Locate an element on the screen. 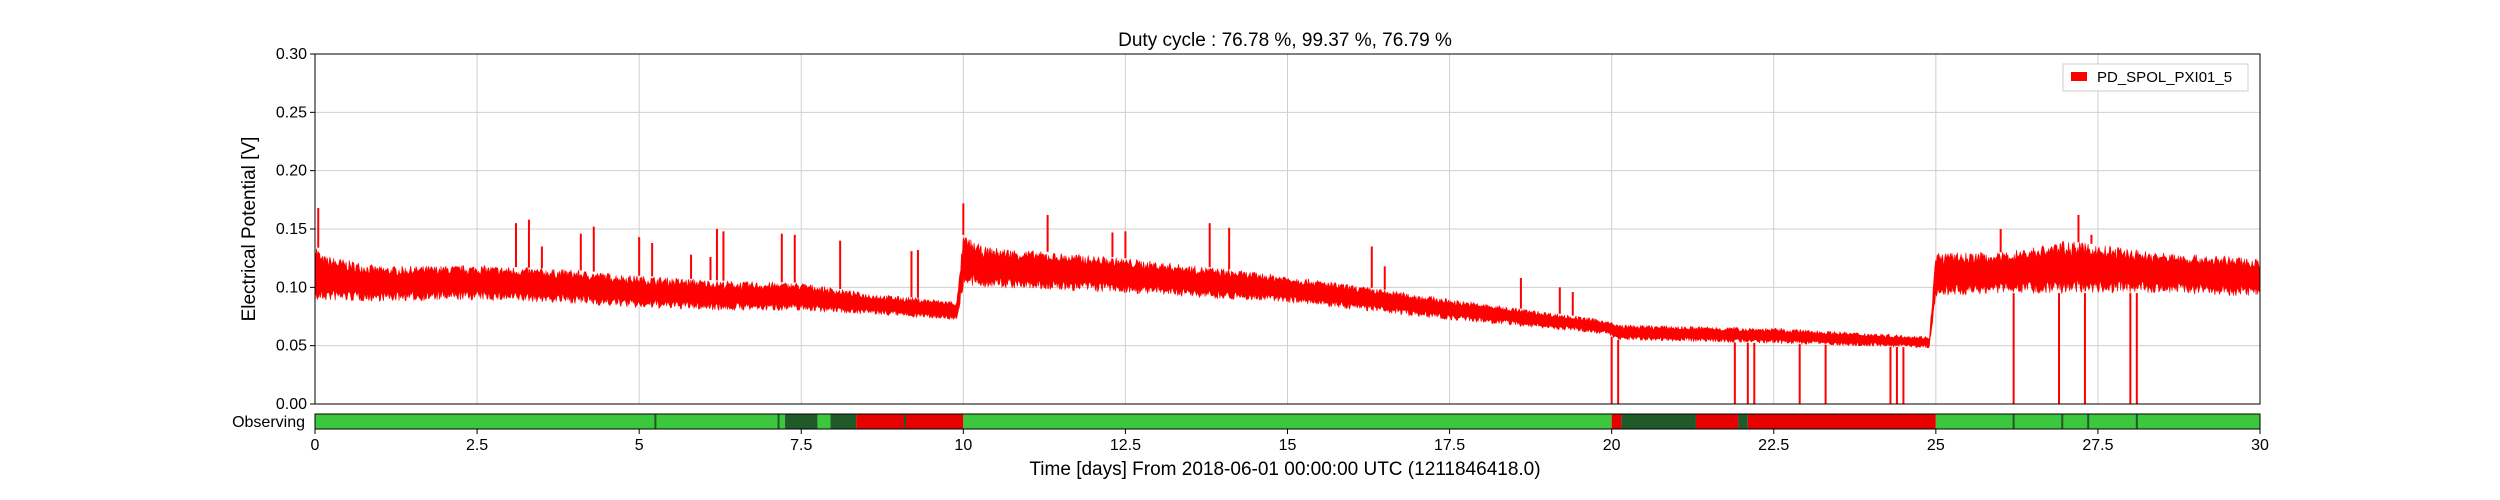  x-tick-label: 7.5 is located at coordinates (801, 445).